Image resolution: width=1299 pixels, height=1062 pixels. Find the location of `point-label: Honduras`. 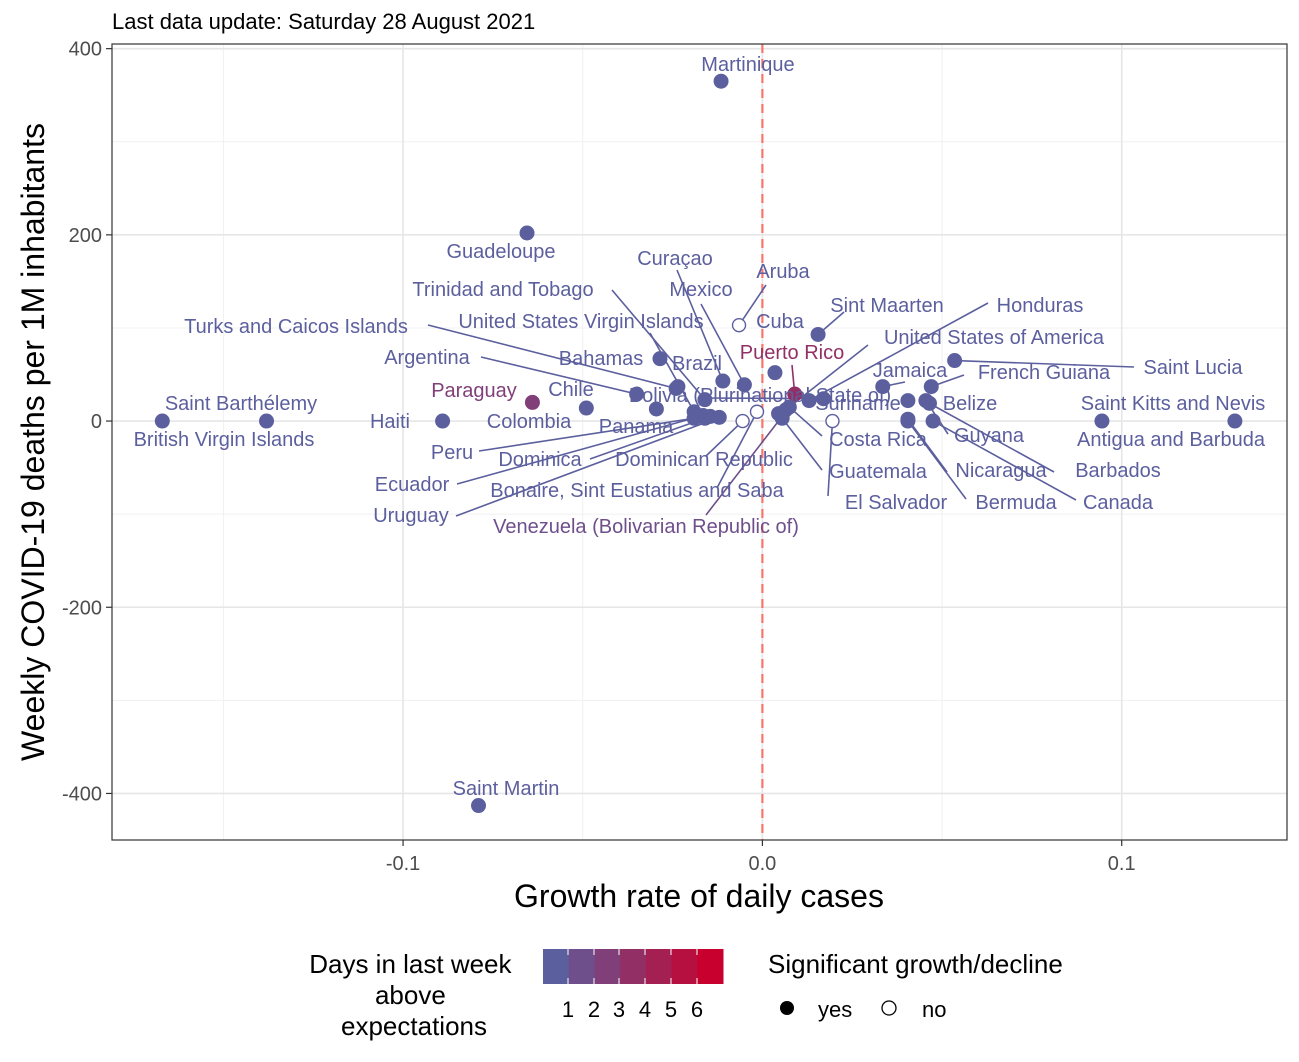

point-label: Honduras is located at coordinates (1040, 306).